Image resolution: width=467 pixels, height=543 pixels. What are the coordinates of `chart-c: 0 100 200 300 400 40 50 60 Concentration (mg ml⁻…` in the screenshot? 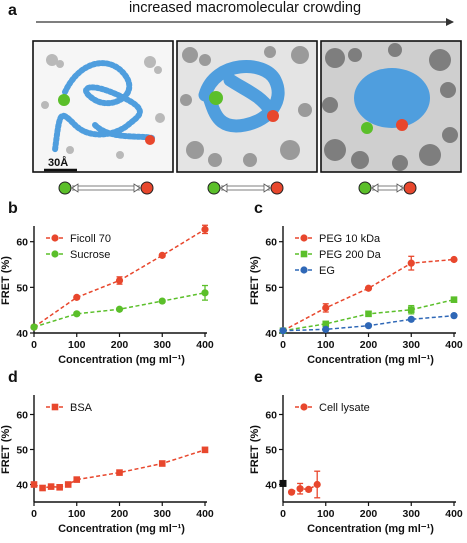 It's located at (356, 296).